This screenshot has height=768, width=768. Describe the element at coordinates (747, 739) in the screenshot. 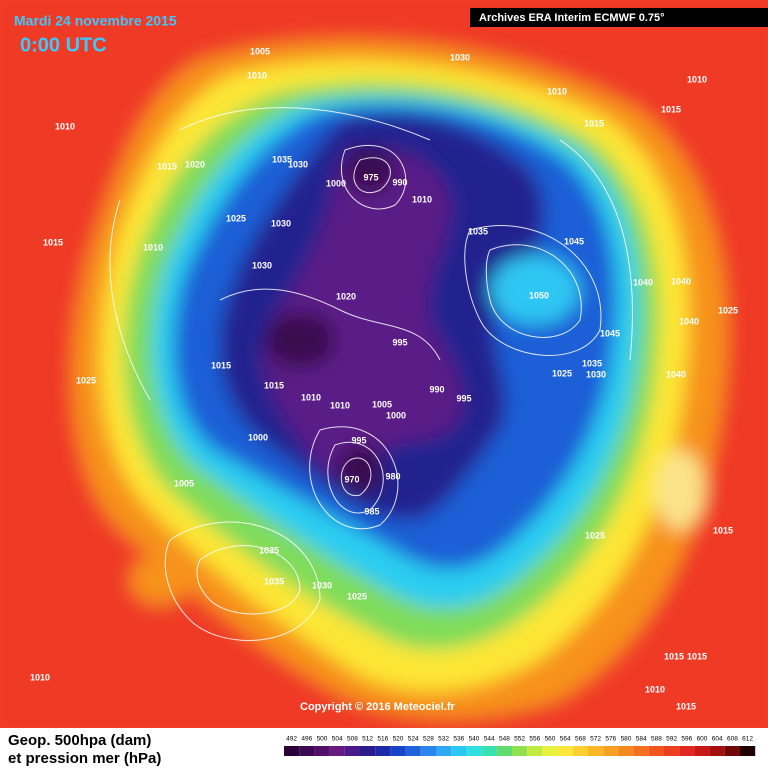

I see `colorbar-label: 612` at that location.